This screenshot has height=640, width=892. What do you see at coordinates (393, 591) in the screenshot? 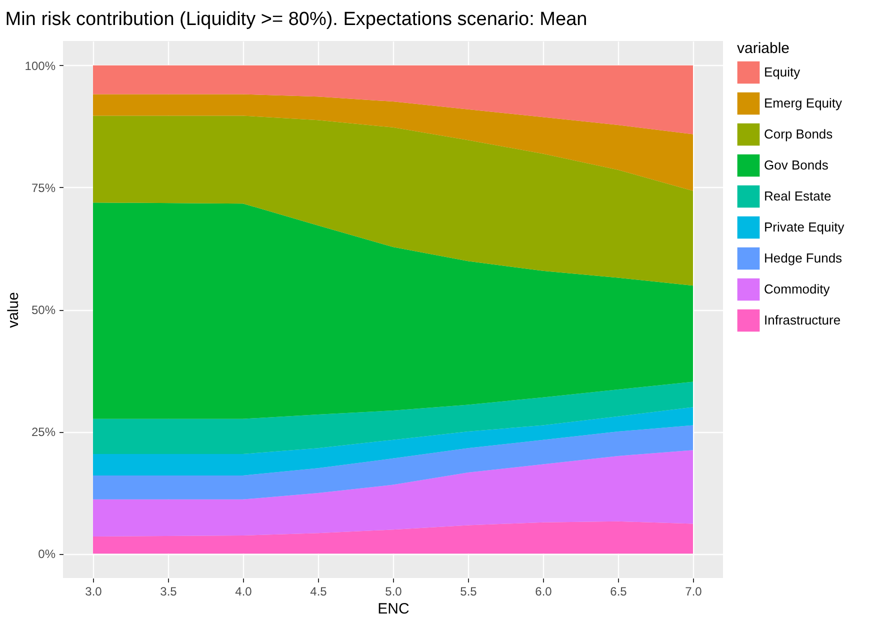
I see `x-tick-label: 5.0` at bounding box center [393, 591].